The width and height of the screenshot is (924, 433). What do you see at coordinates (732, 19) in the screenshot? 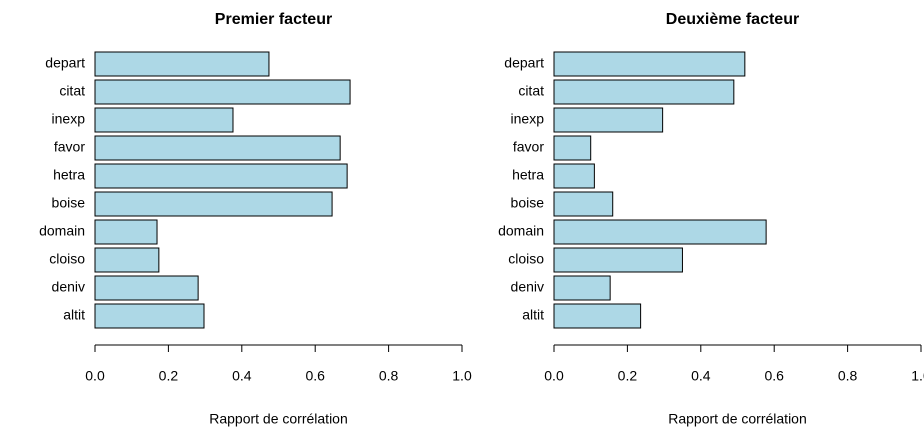
I see `chart-title: Deuxième facteur` at bounding box center [732, 19].